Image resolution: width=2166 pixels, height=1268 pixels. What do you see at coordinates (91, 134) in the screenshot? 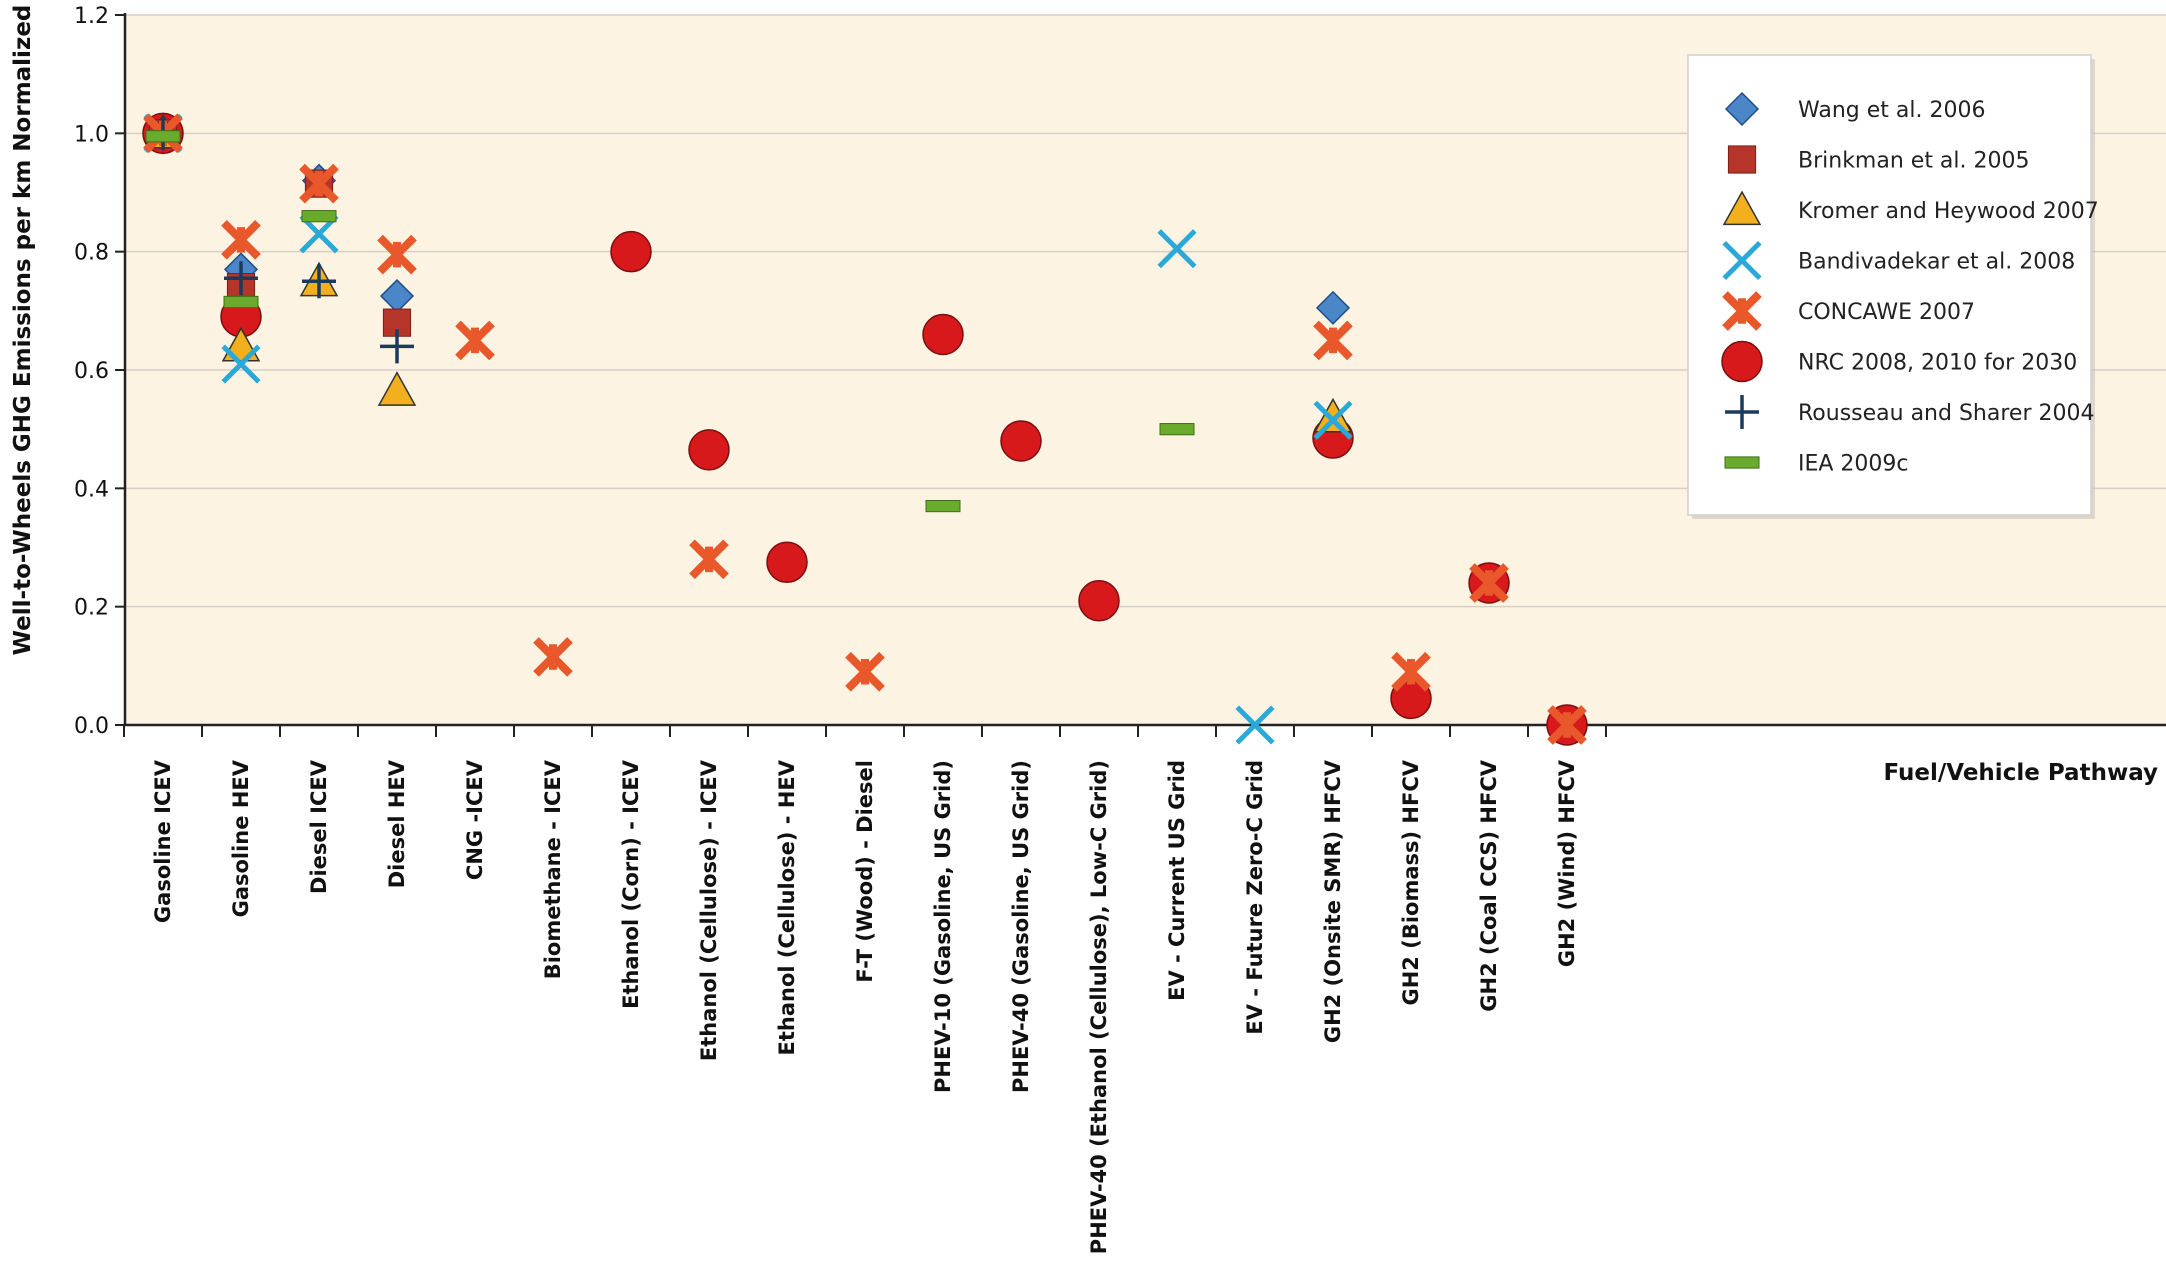
I see `y-tick-label: 1.0` at bounding box center [91, 134].